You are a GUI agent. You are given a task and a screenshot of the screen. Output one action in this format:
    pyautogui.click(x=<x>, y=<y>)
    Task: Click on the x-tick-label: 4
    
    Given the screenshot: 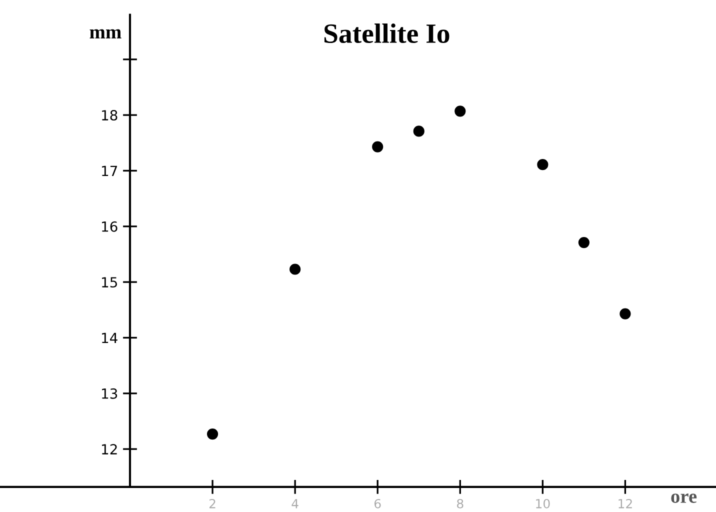 What is the action you would take?
    pyautogui.click(x=295, y=503)
    